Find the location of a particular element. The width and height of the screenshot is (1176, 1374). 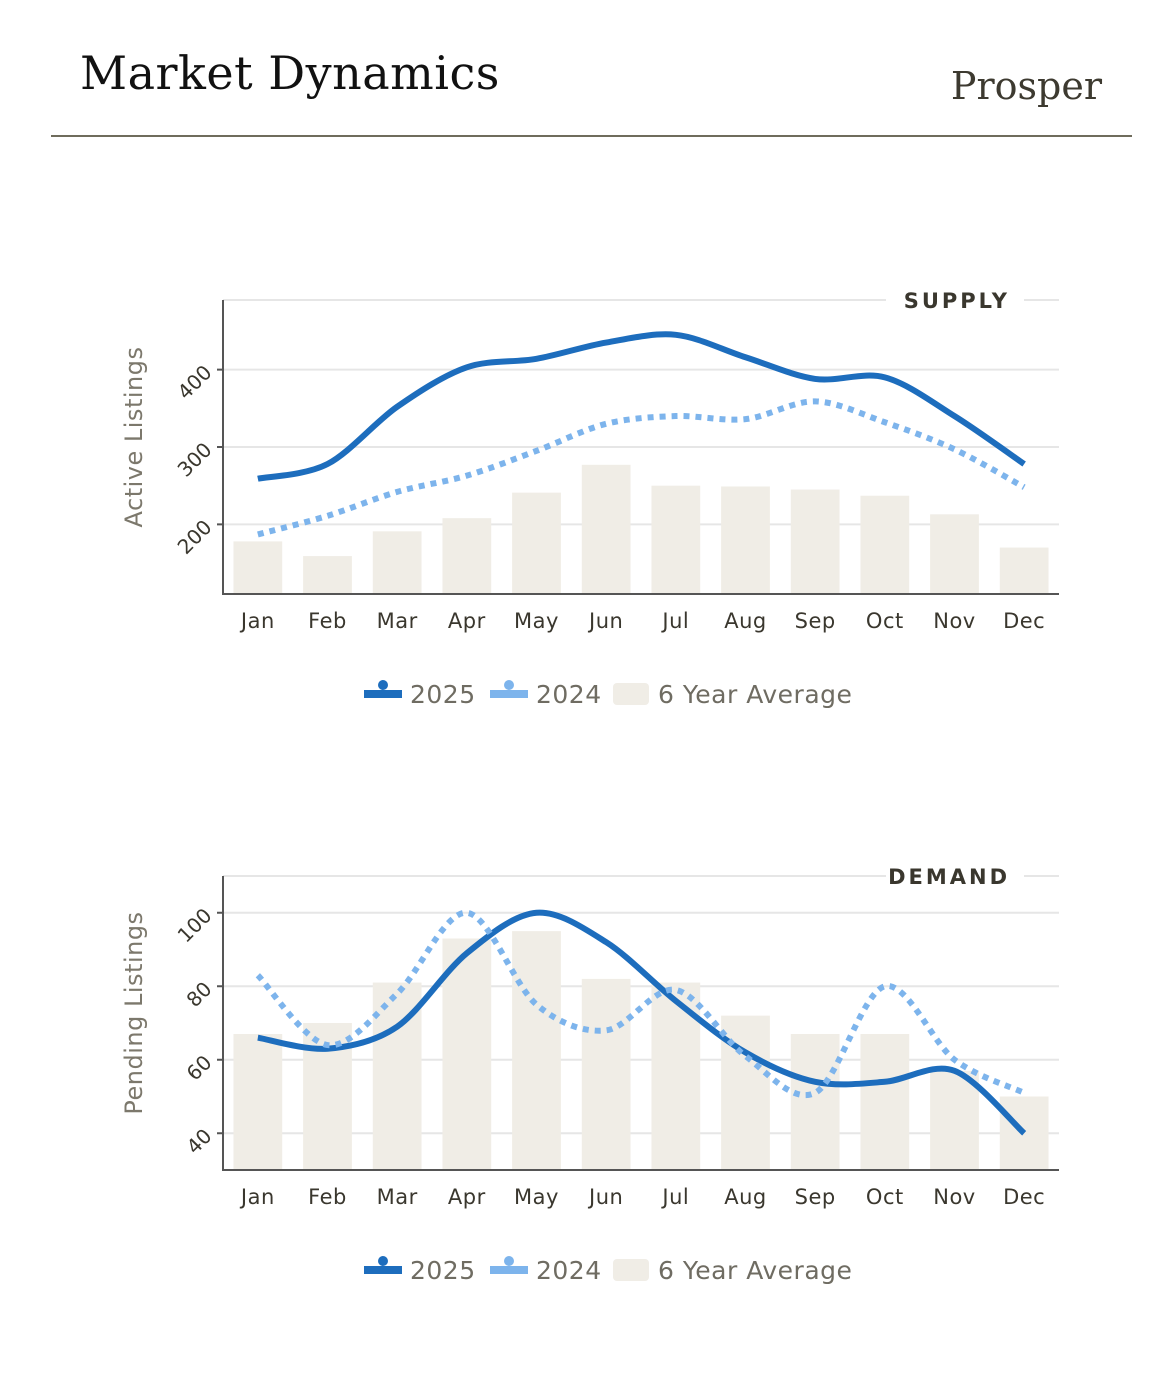

chart-title: DEMAND is located at coordinates (949, 877).